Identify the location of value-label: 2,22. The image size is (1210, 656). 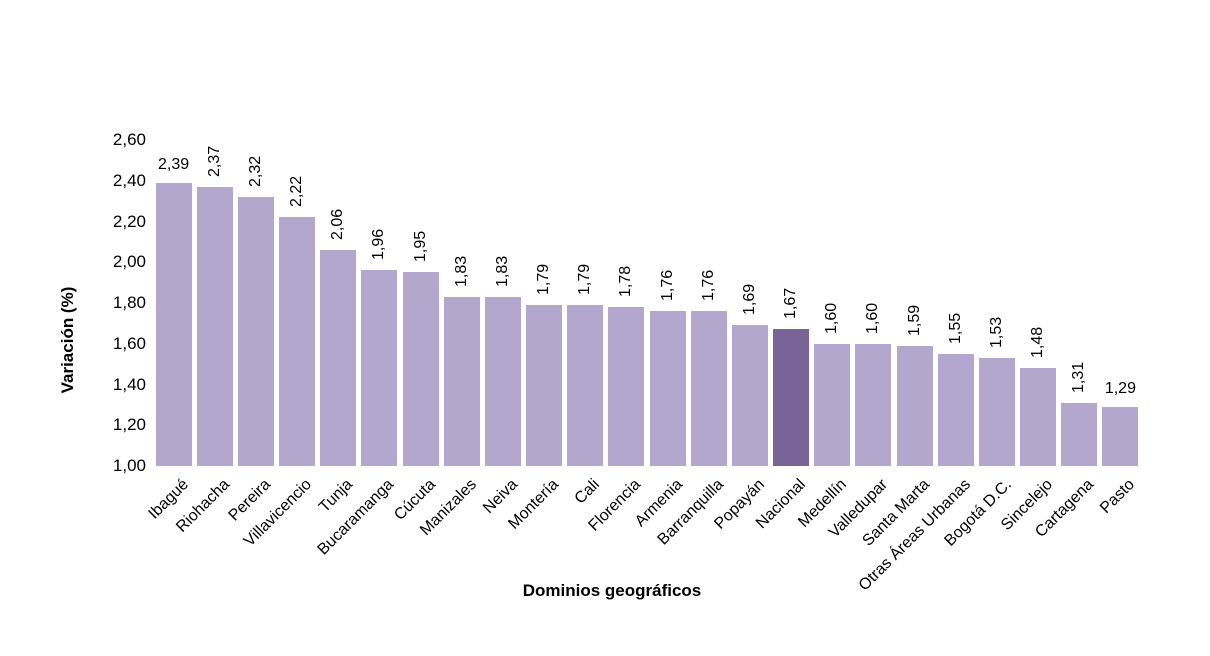
(297, 192).